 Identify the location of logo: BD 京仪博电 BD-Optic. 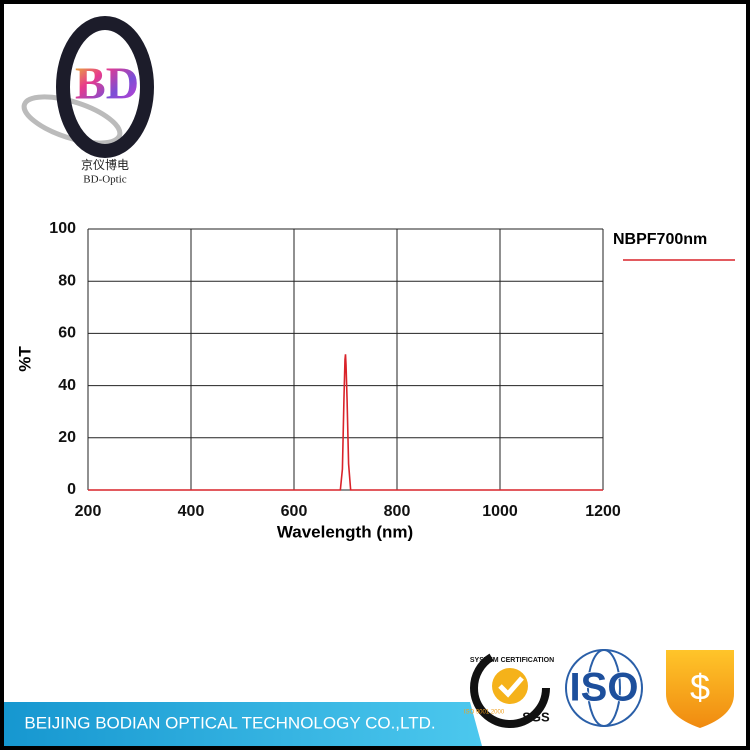
(87, 101).